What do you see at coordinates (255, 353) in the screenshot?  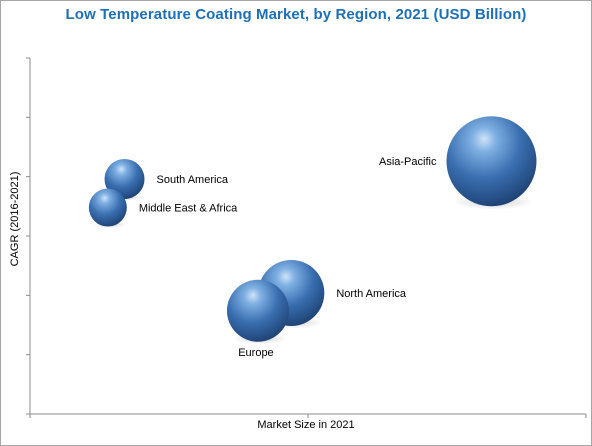 I see `bubble-label: Europe` at bounding box center [255, 353].